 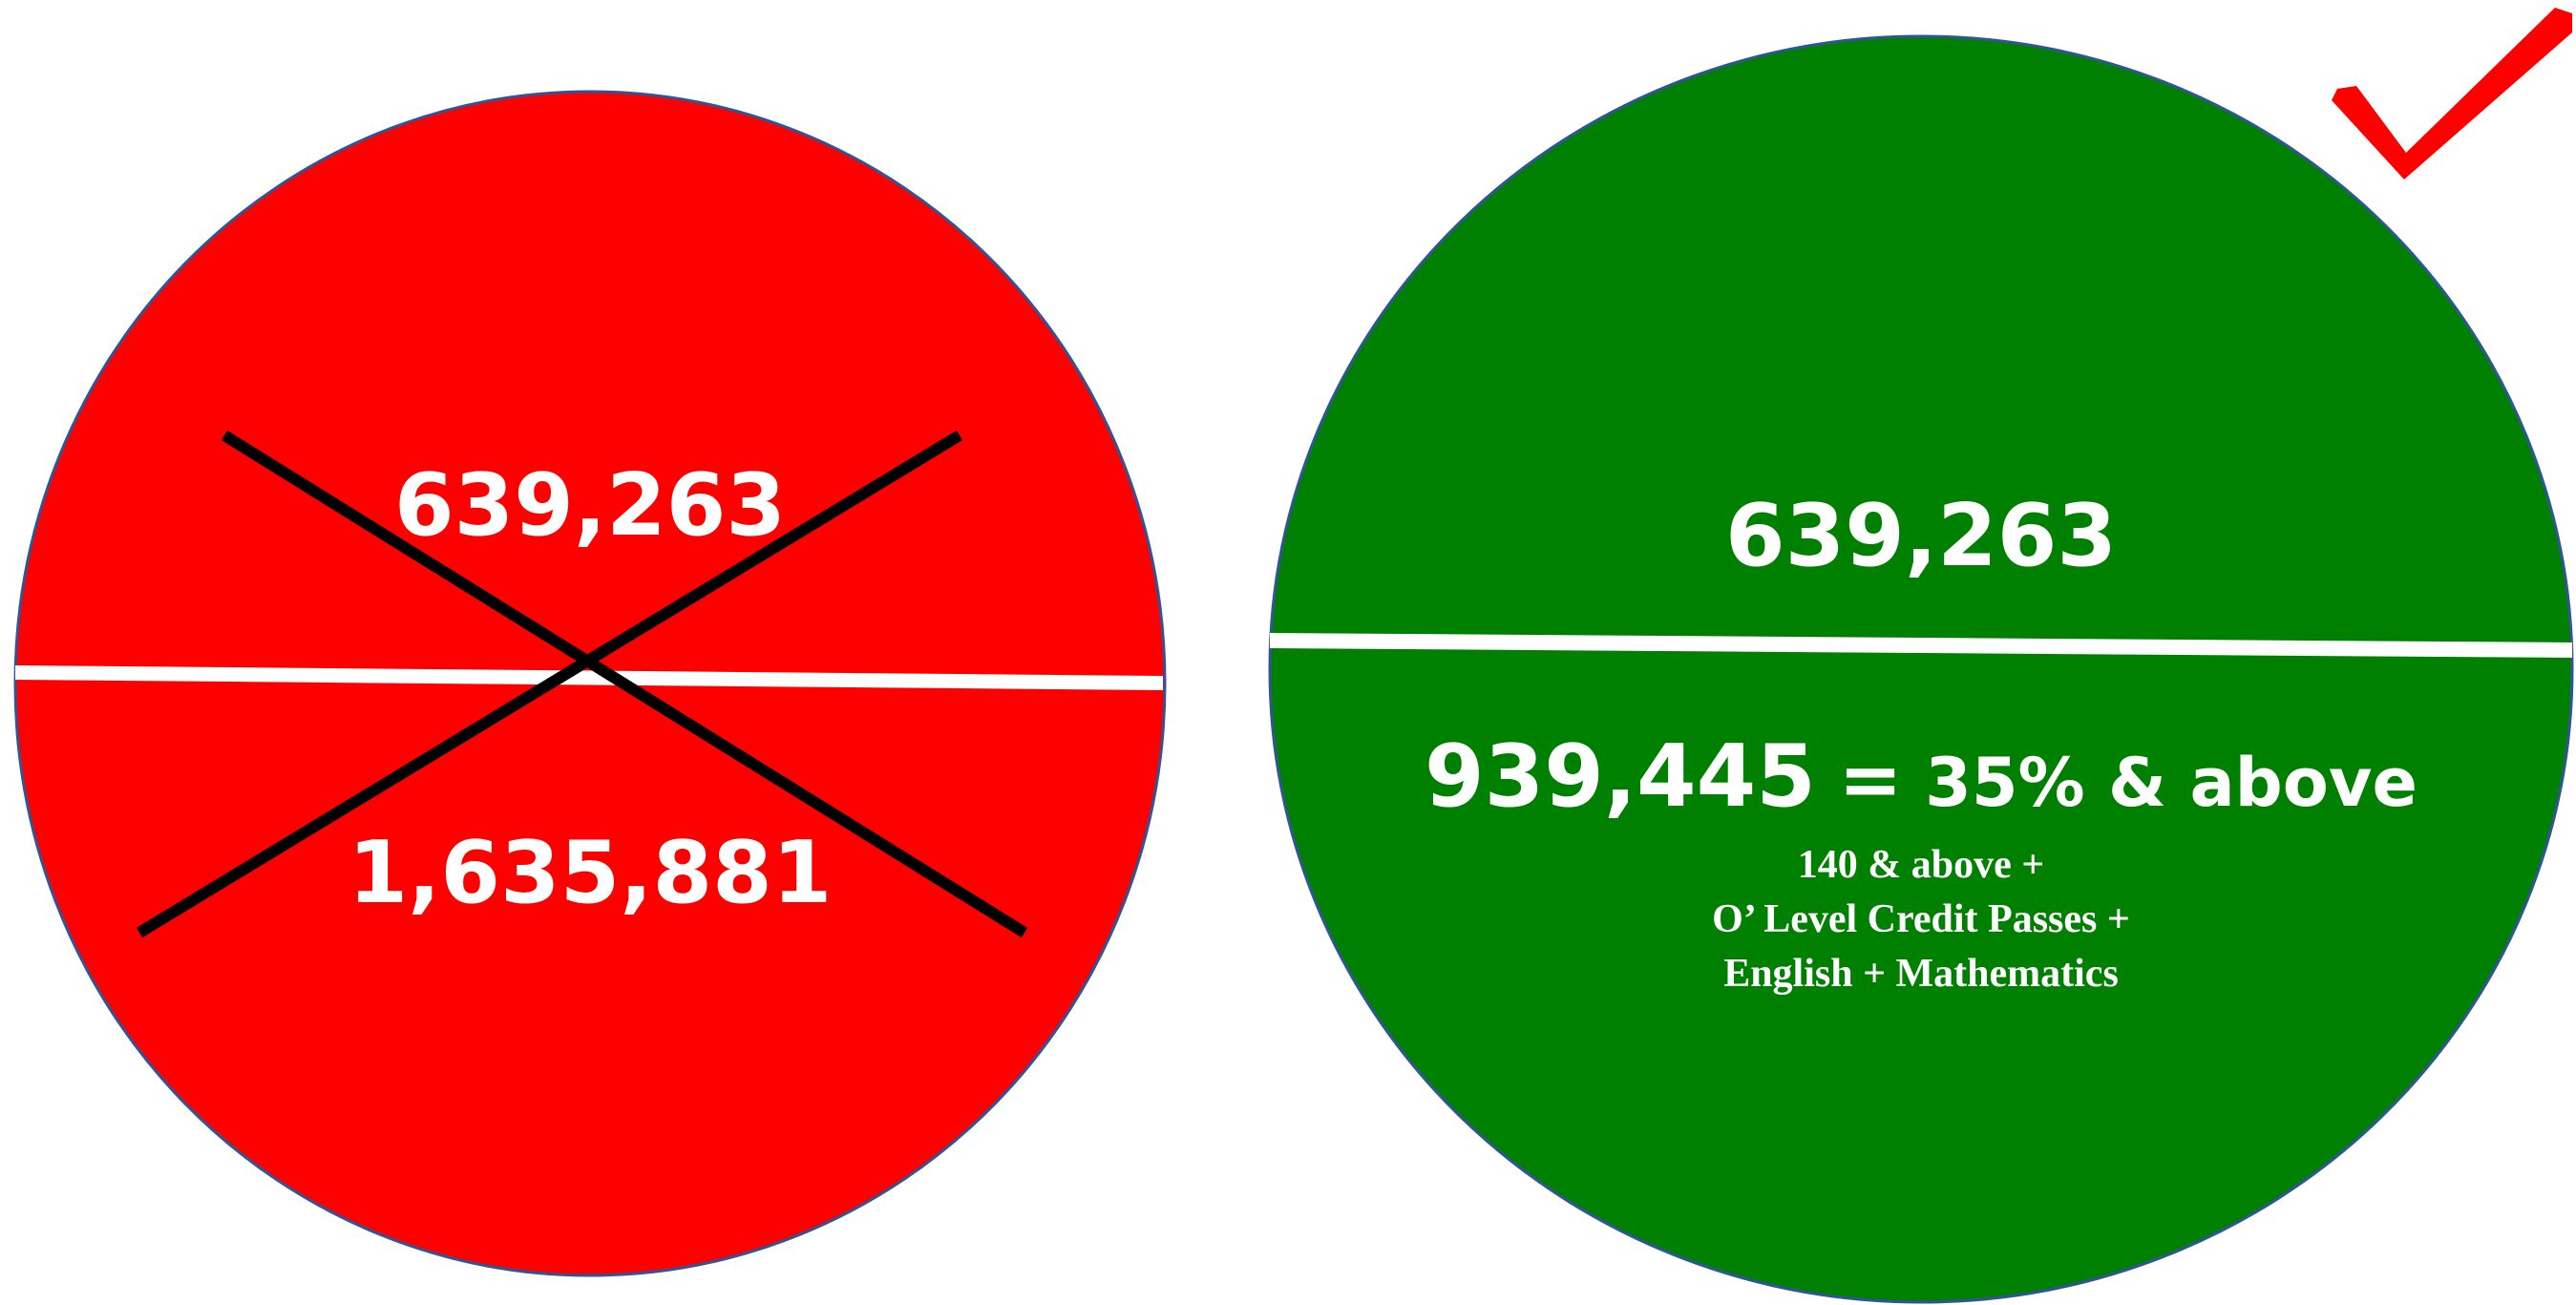 I want to click on right-bottom-line: 939,445 = 35% & above, so click(x=1921, y=776).